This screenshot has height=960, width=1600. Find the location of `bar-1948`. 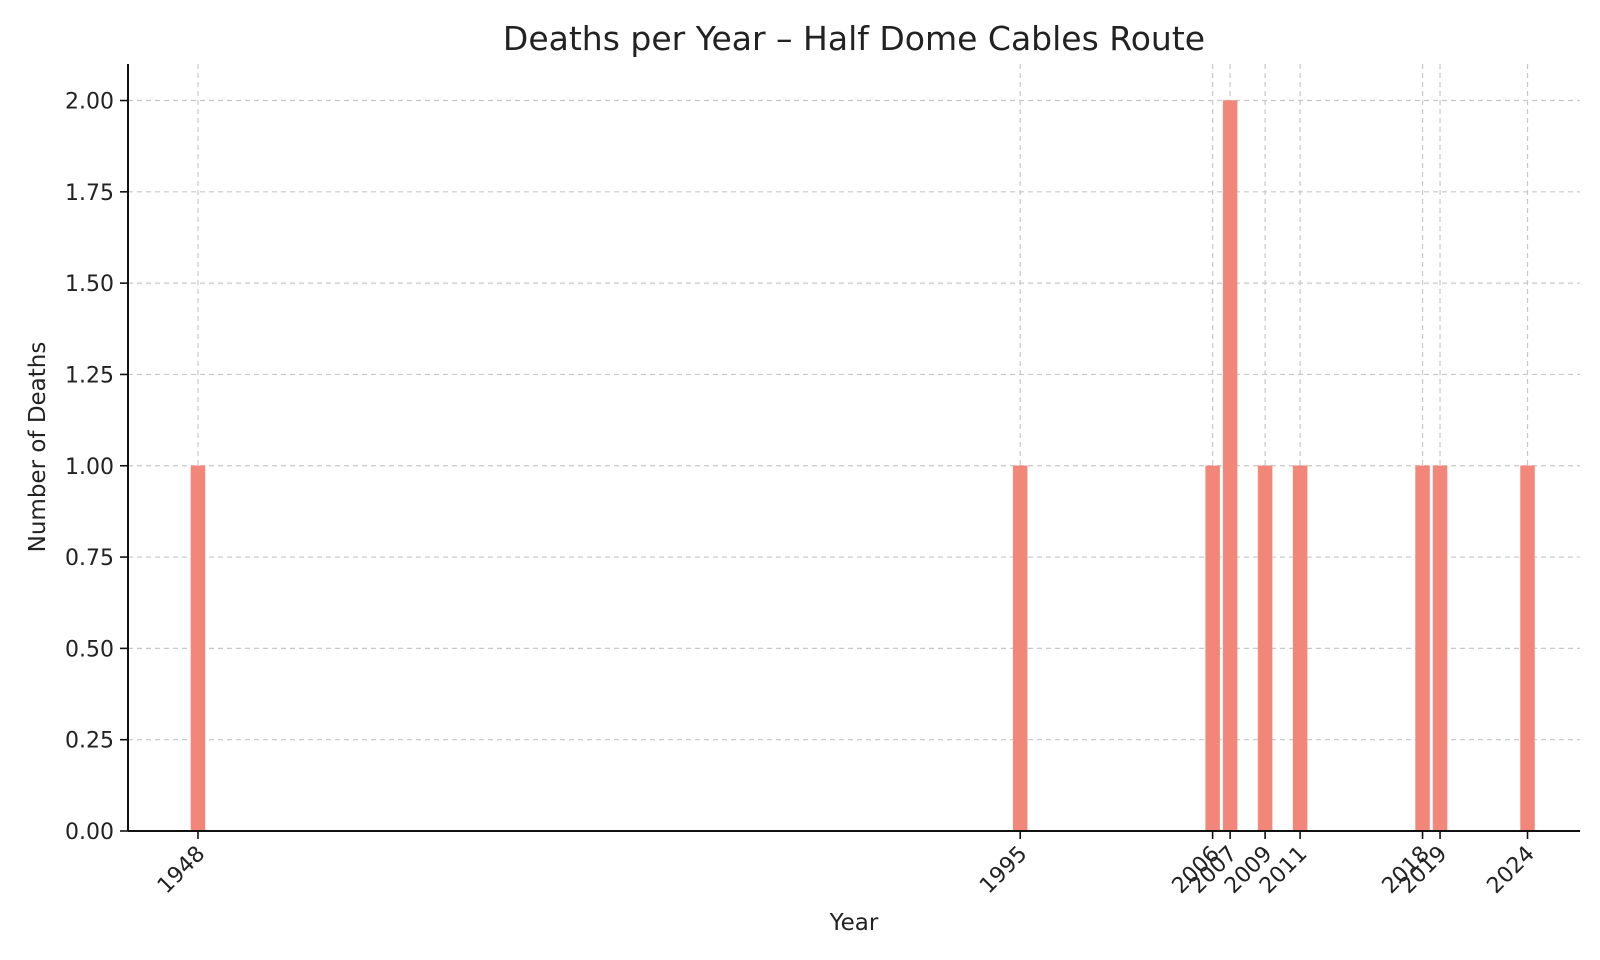

bar-1948 is located at coordinates (198, 648).